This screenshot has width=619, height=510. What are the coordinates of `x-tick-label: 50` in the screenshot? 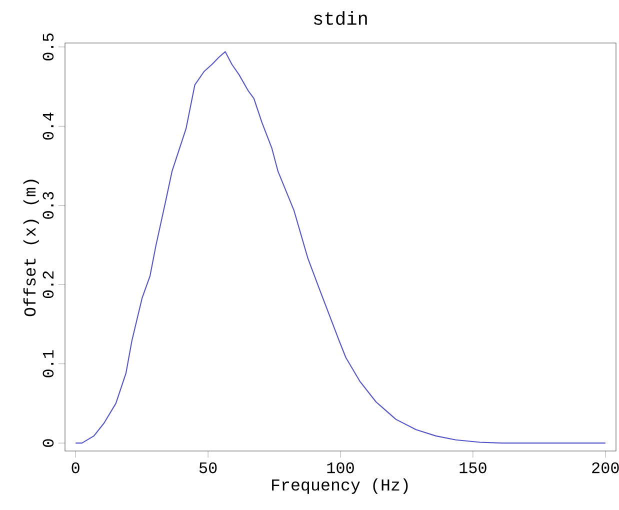 It's located at (208, 468).